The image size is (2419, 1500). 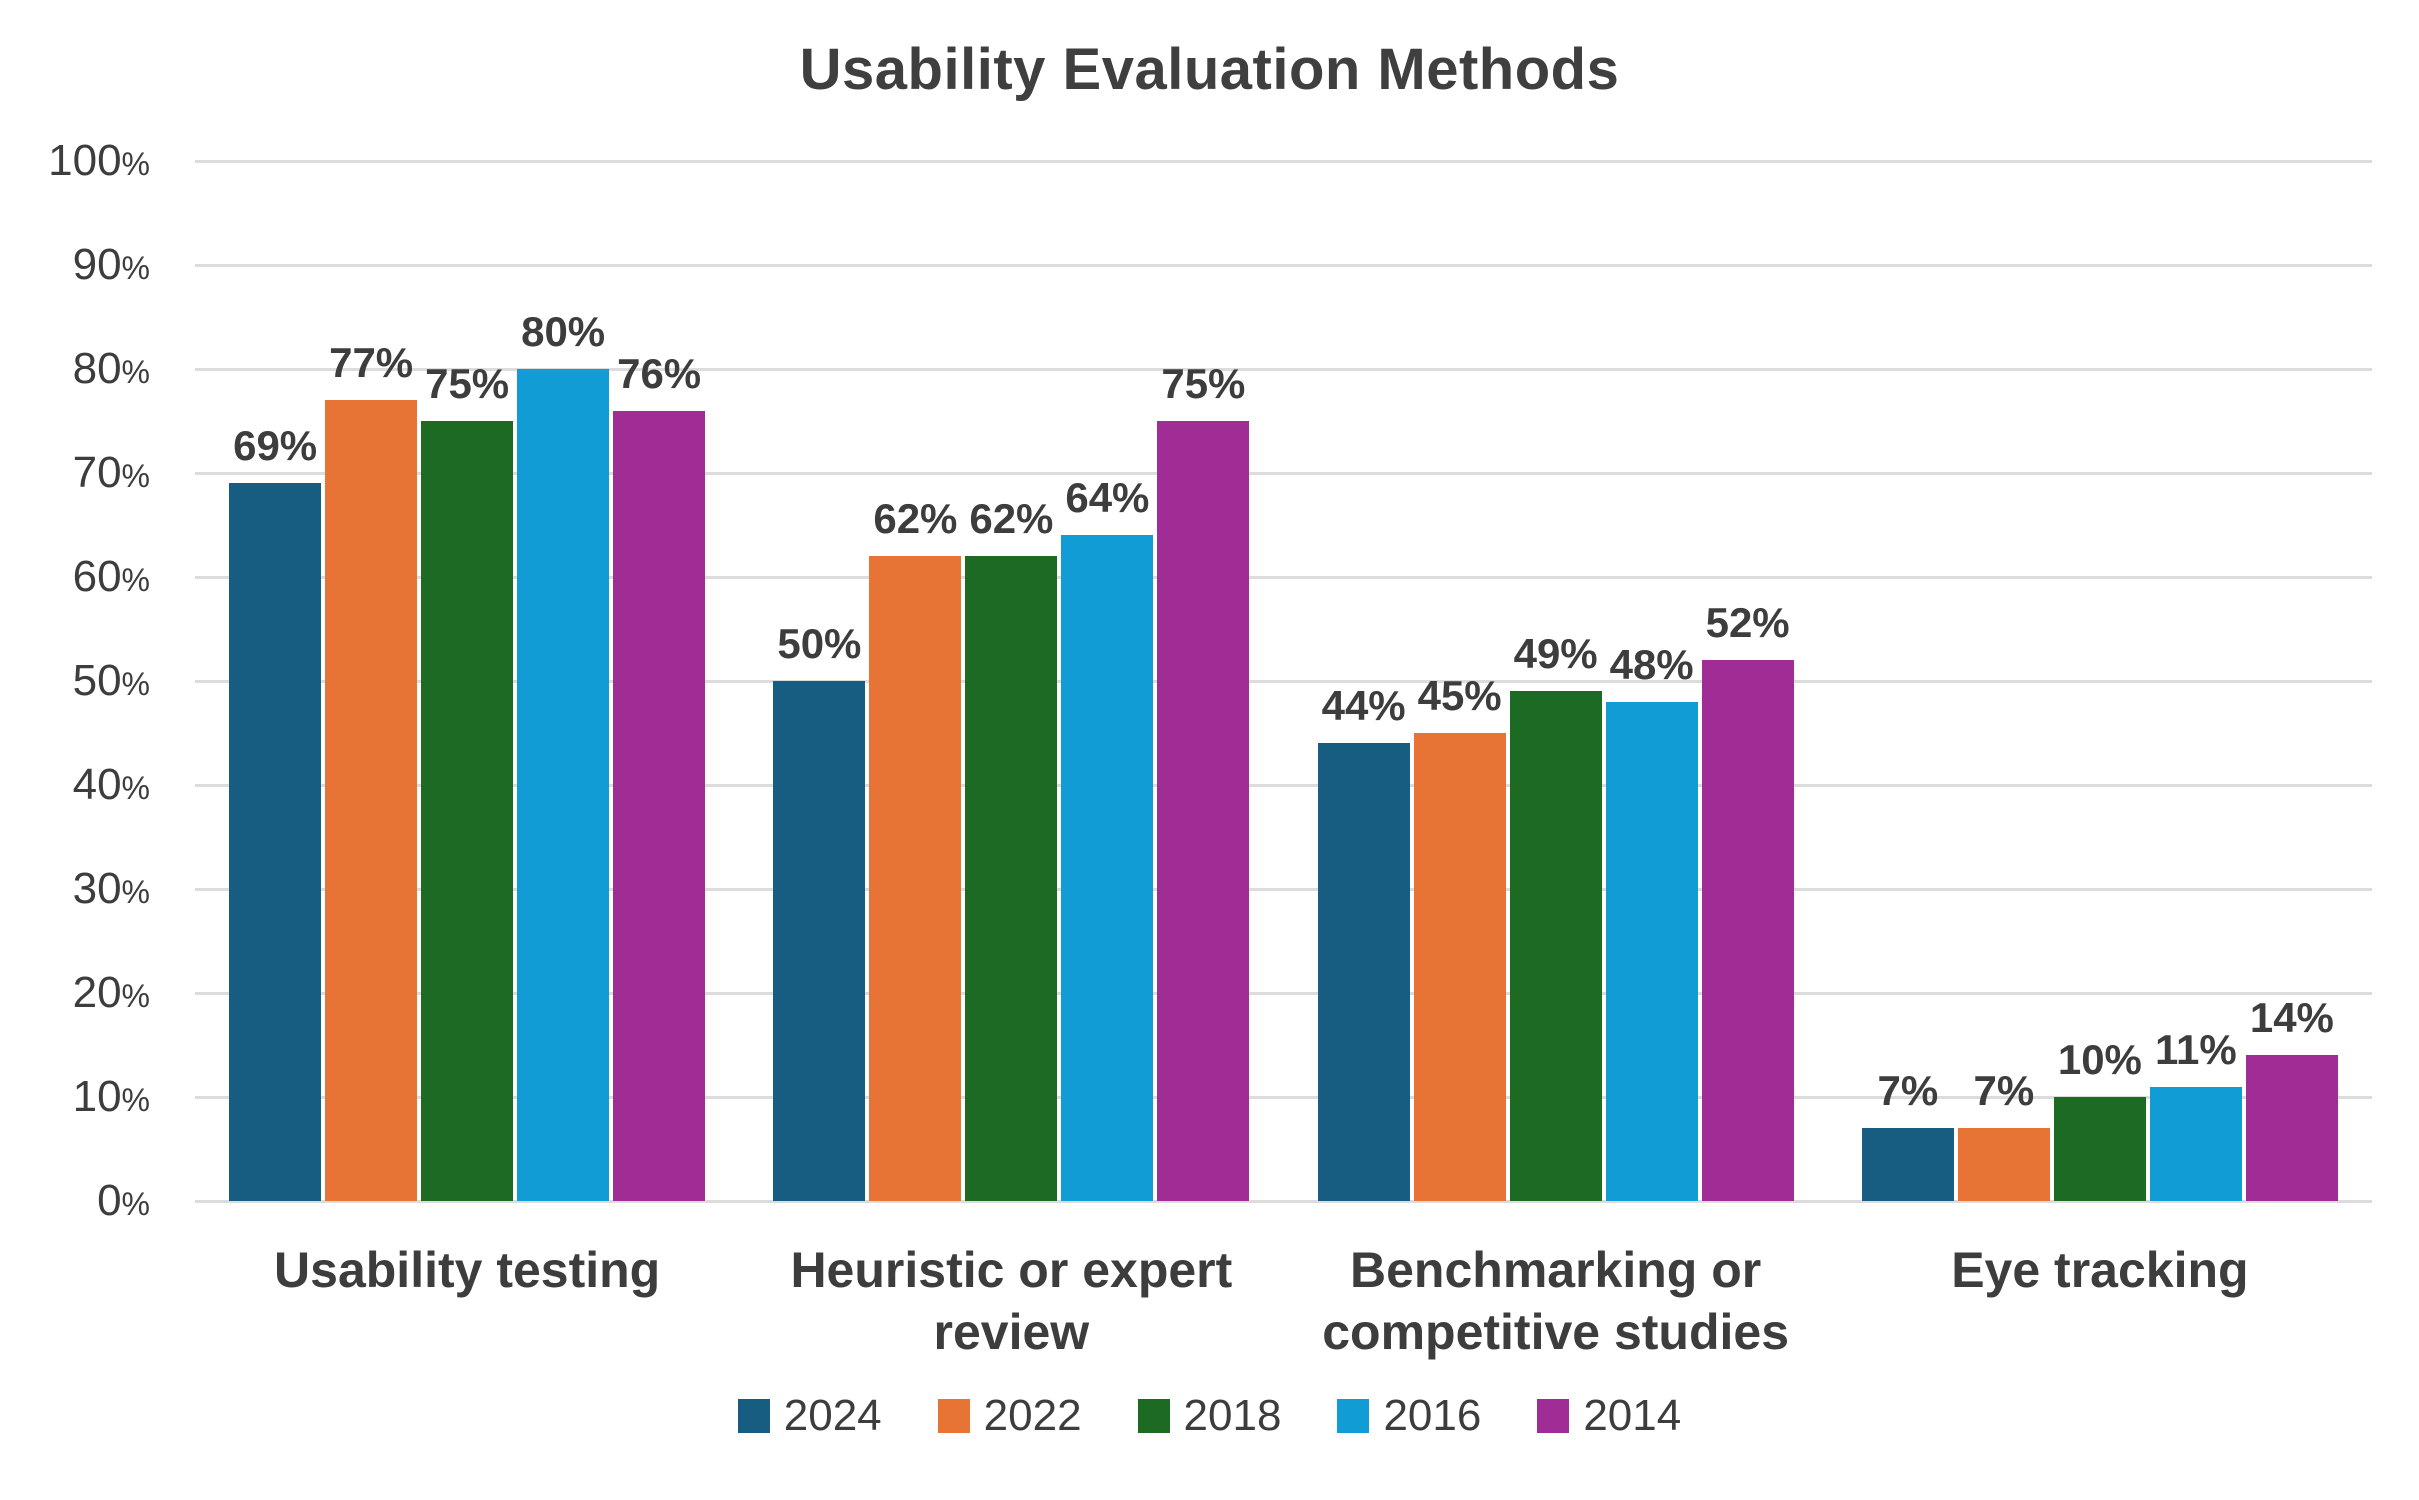 I want to click on bar-column: 50%, so click(x=819, y=681).